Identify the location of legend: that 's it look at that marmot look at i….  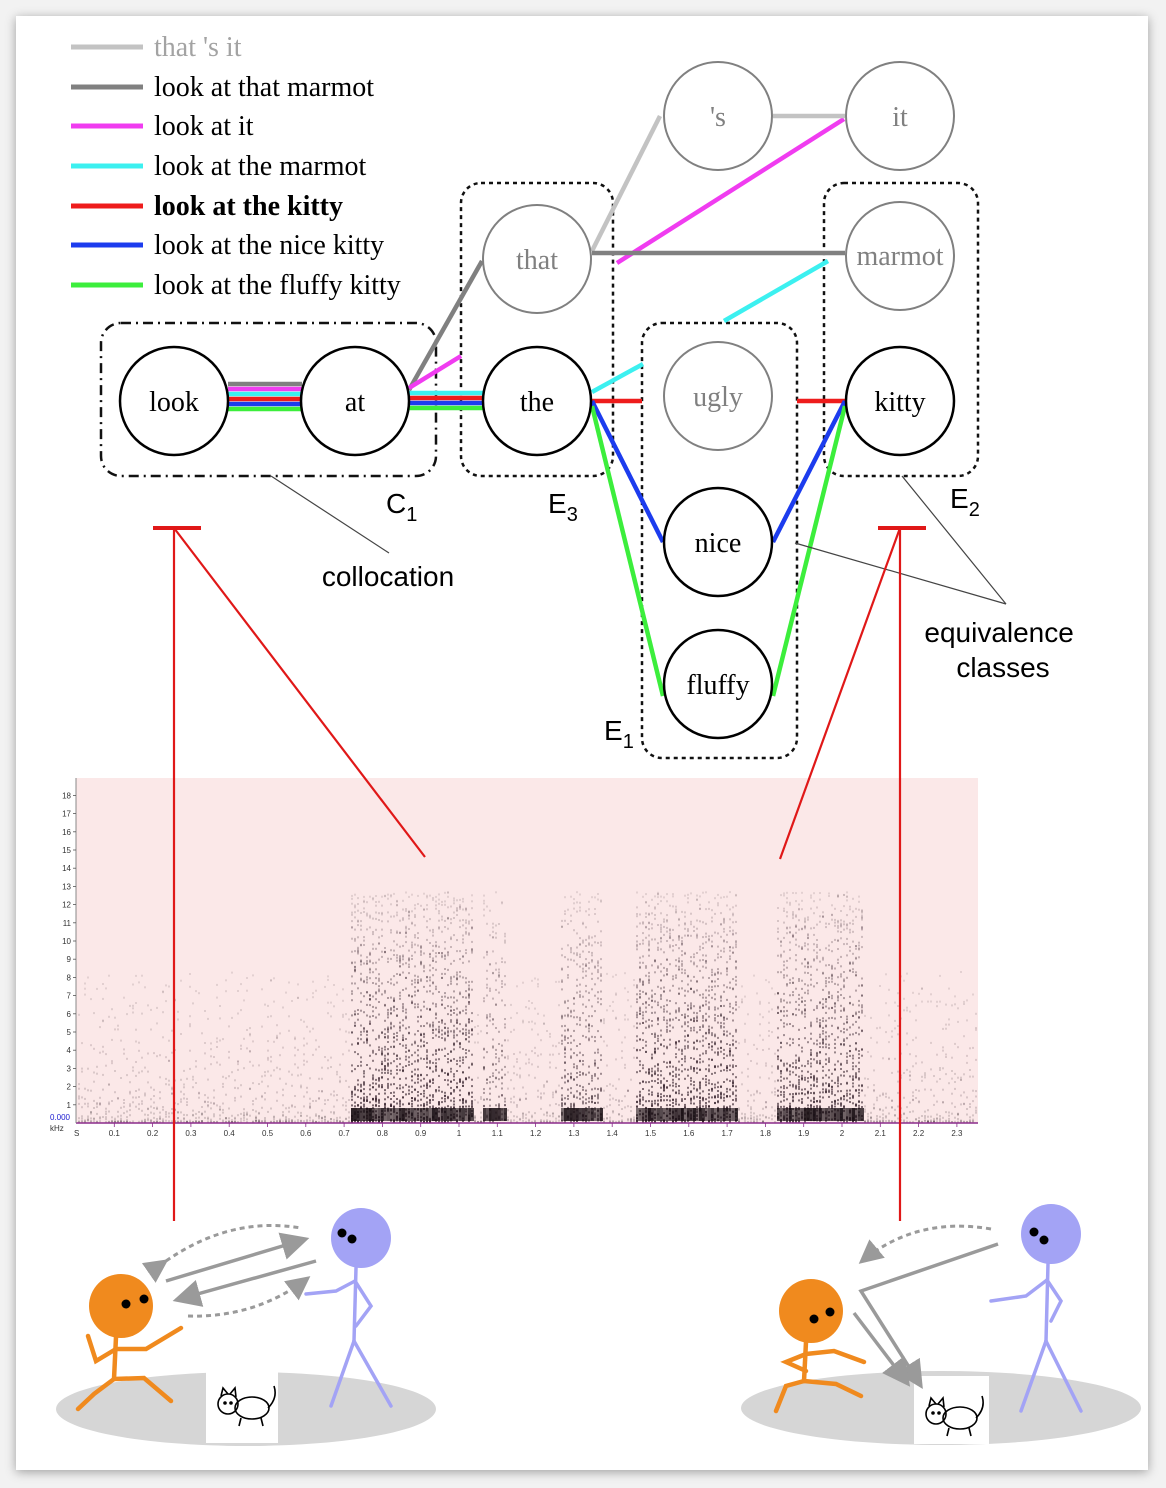
(236, 166).